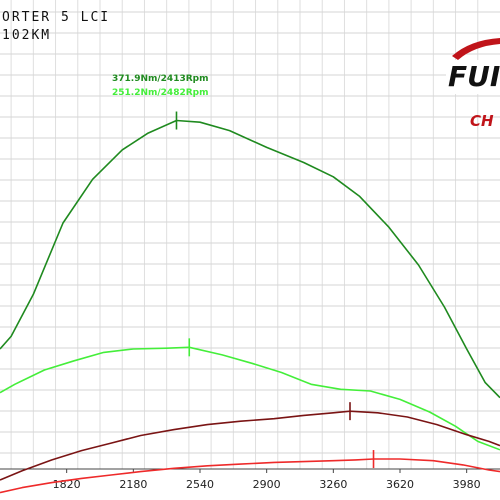 This screenshot has width=500, height=500. Describe the element at coordinates (133, 484) in the screenshot. I see `x-tick-label: 2180` at that location.